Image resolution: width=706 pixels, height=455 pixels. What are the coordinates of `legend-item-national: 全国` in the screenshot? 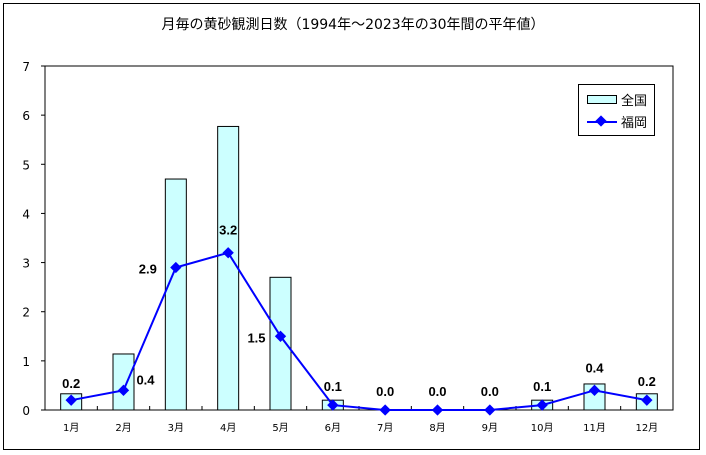 It's located at (617, 99).